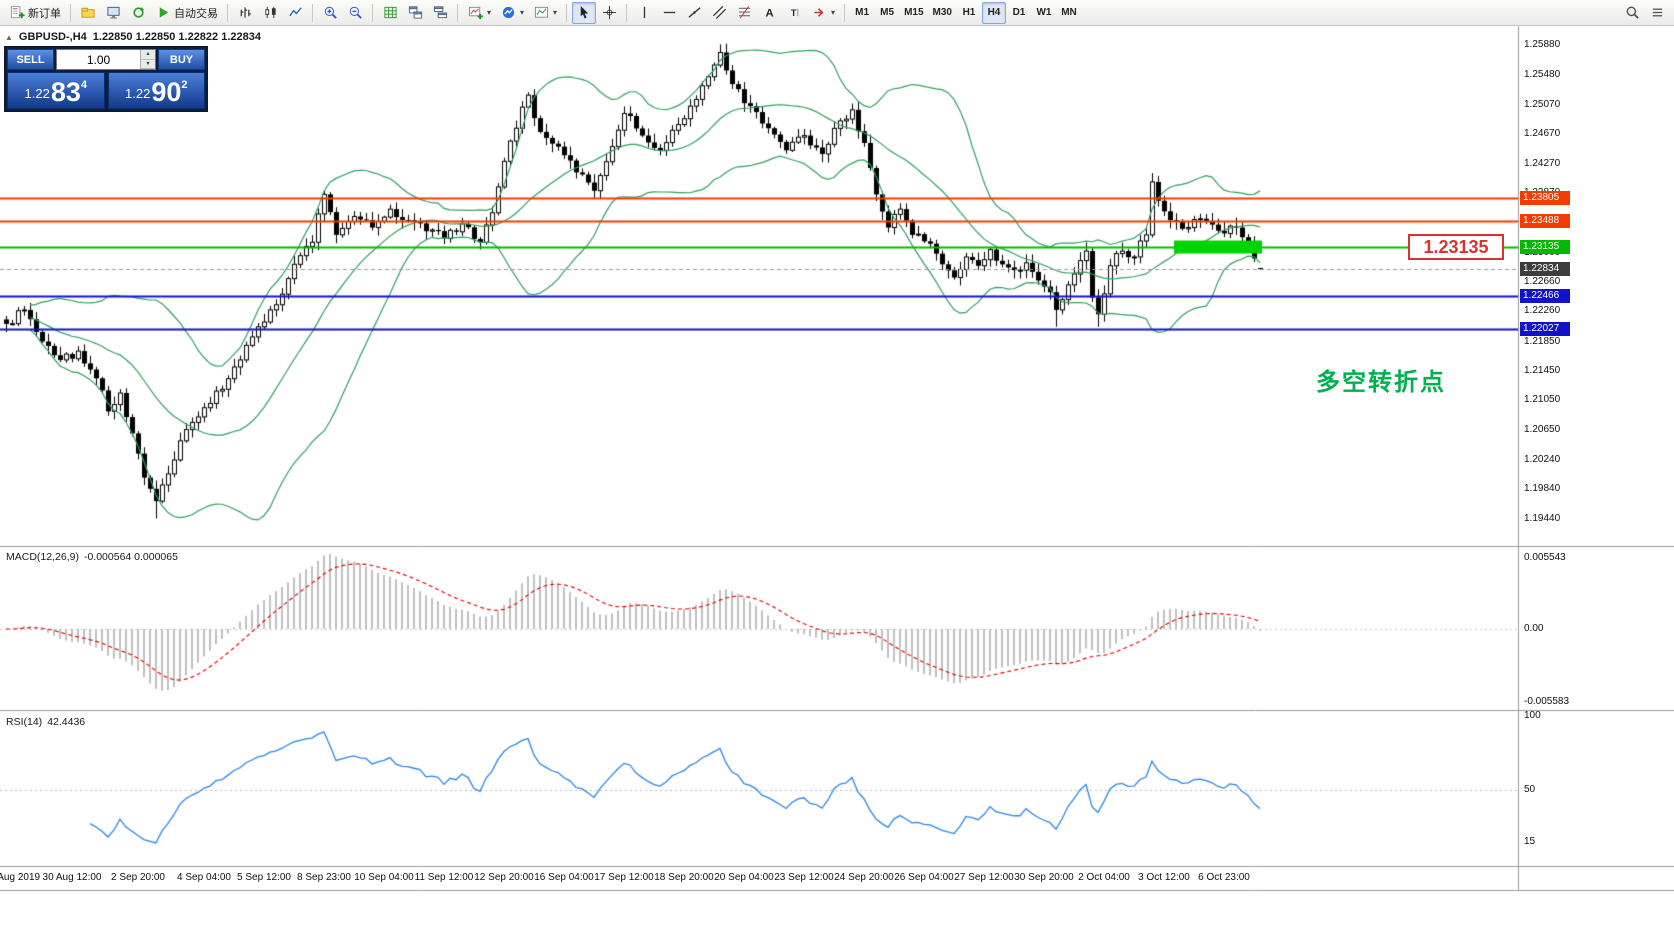 This screenshot has height=950, width=1674. I want to click on autotrading-button: 自动交易, so click(186, 13).